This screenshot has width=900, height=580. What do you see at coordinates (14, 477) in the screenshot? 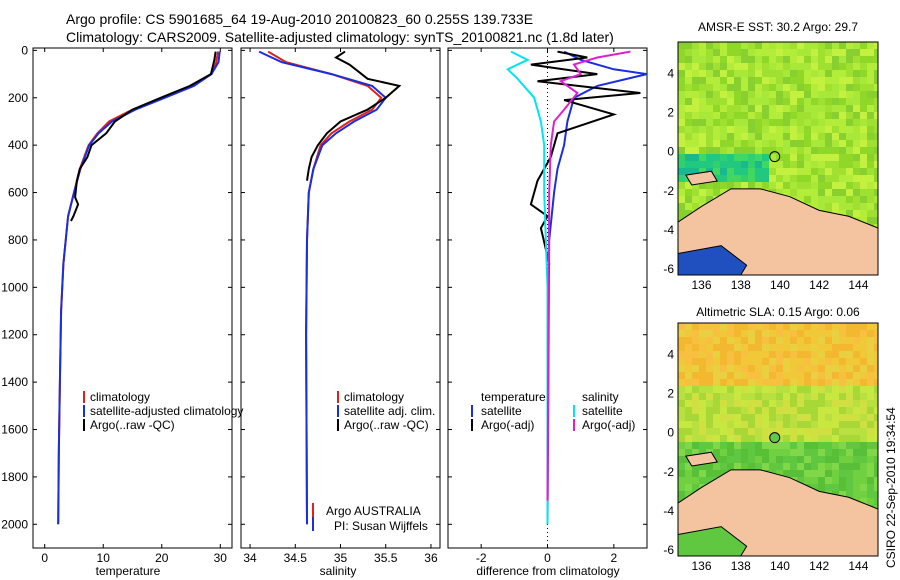
I see `y-tick-label: 1800` at bounding box center [14, 477].